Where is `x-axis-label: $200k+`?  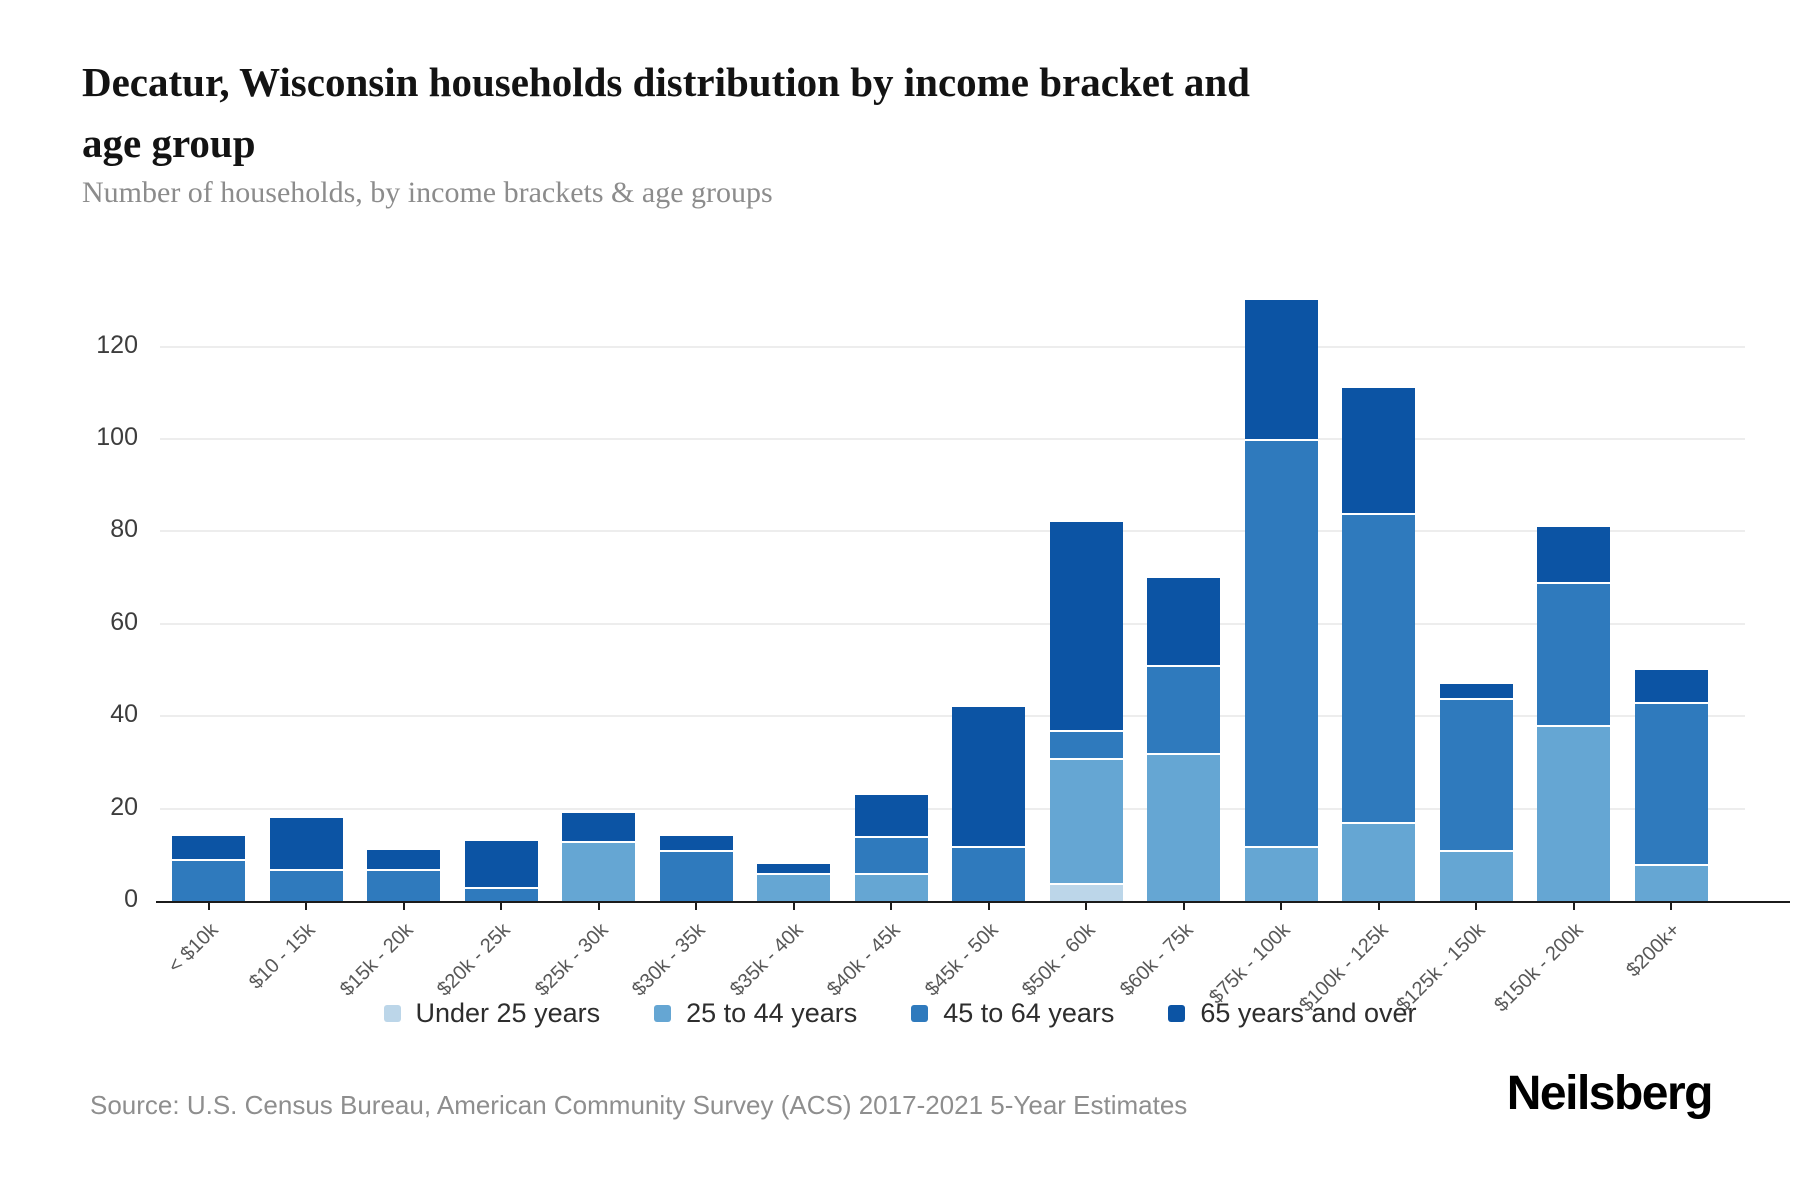
x-axis-label: $200k+ is located at coordinates (1653, 950).